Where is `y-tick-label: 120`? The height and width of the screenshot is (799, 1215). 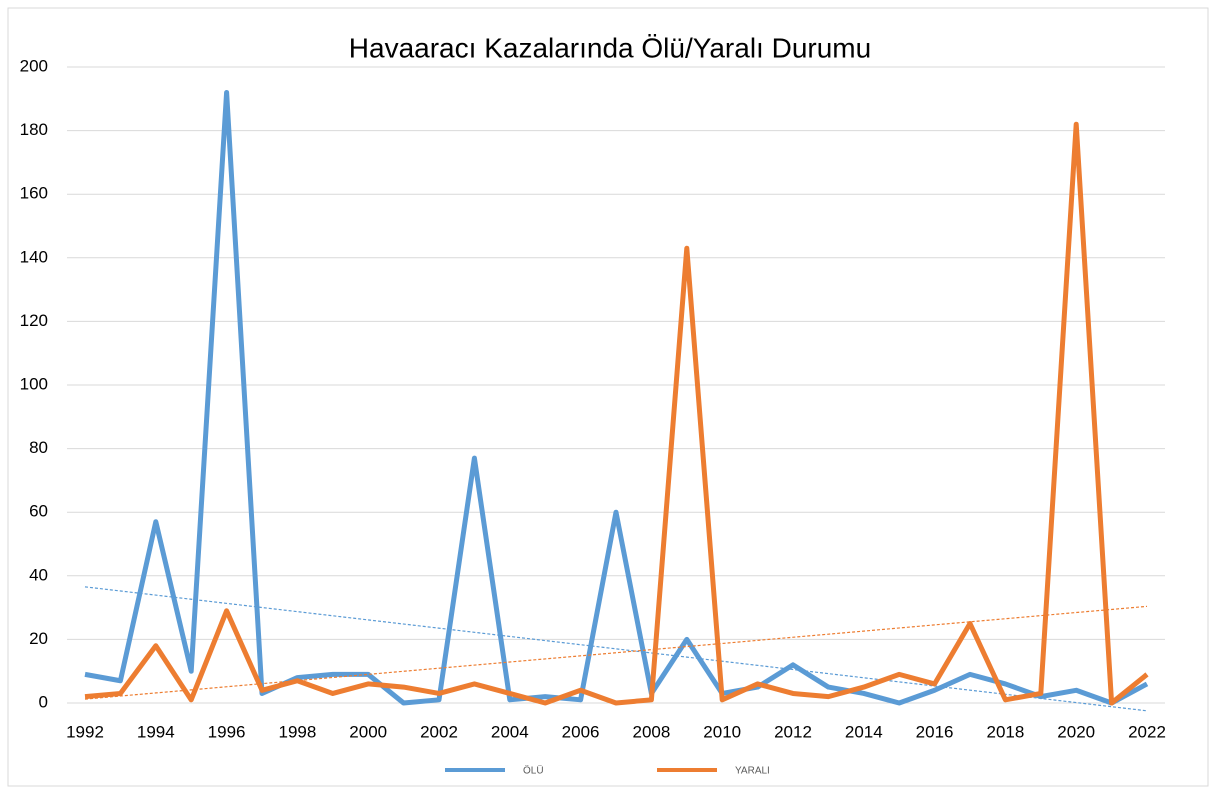
y-tick-label: 120 is located at coordinates (34, 320).